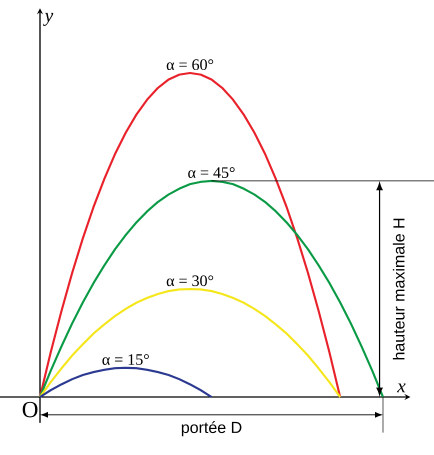  What do you see at coordinates (211, 172) in the screenshot?
I see `series-label: α = 45°` at bounding box center [211, 172].